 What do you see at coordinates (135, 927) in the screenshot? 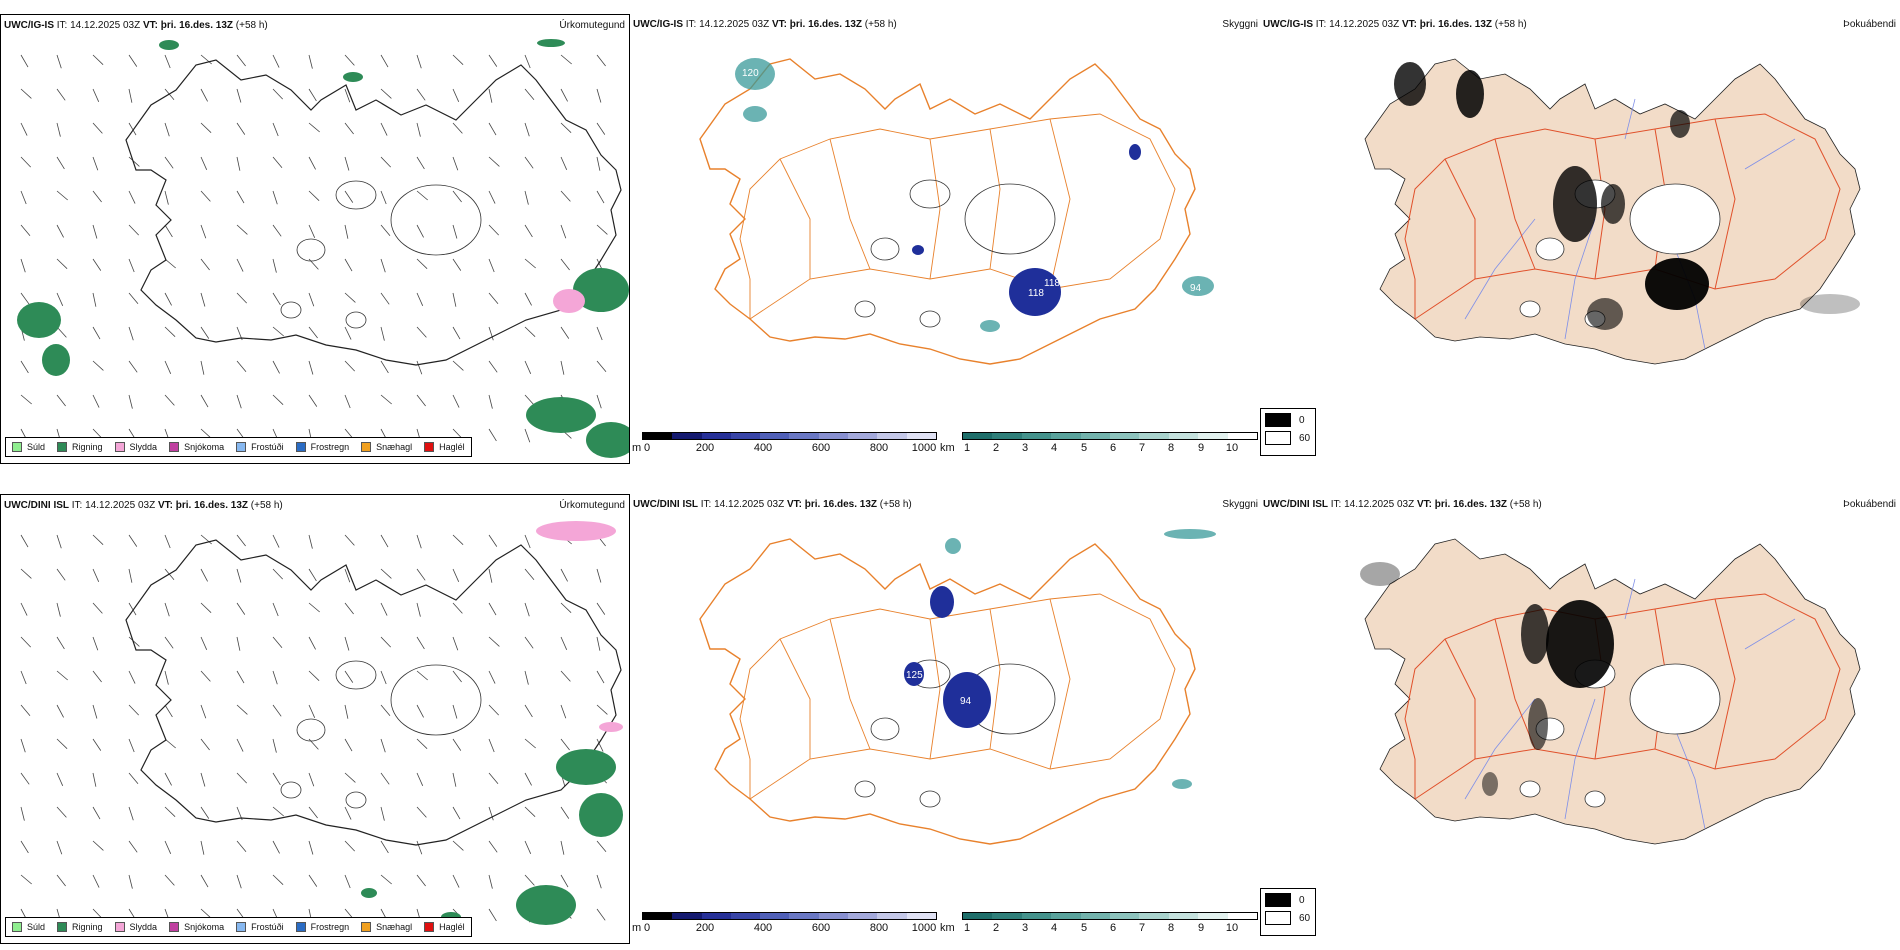
I see `legend-item: Slydda` at bounding box center [135, 927].